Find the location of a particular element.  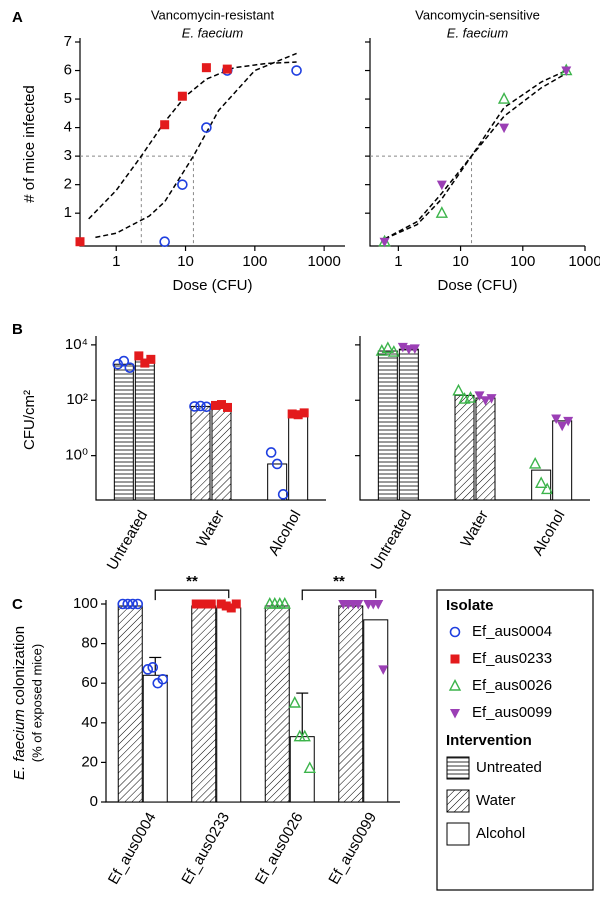

legend-title: Intervention is located at coordinates (489, 740).